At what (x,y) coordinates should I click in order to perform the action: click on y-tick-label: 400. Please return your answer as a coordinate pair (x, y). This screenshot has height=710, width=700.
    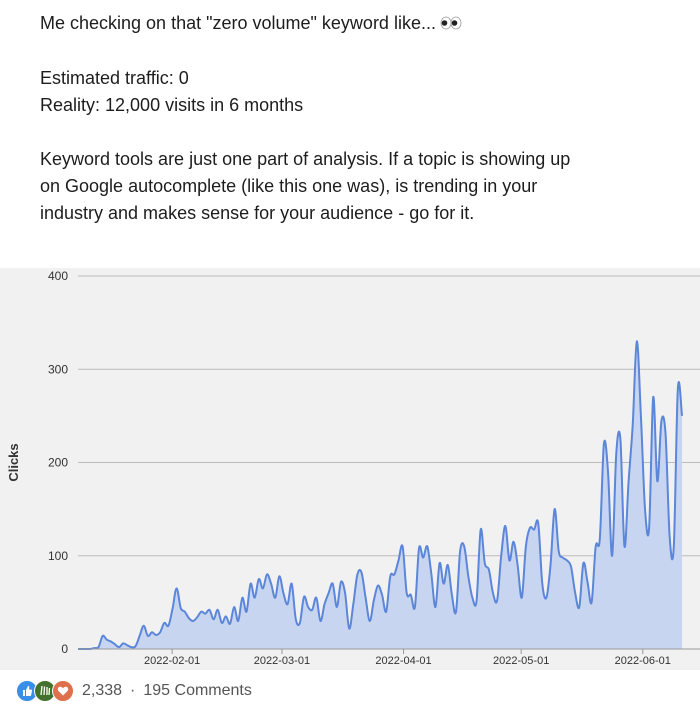
    Looking at the image, I should click on (58, 276).